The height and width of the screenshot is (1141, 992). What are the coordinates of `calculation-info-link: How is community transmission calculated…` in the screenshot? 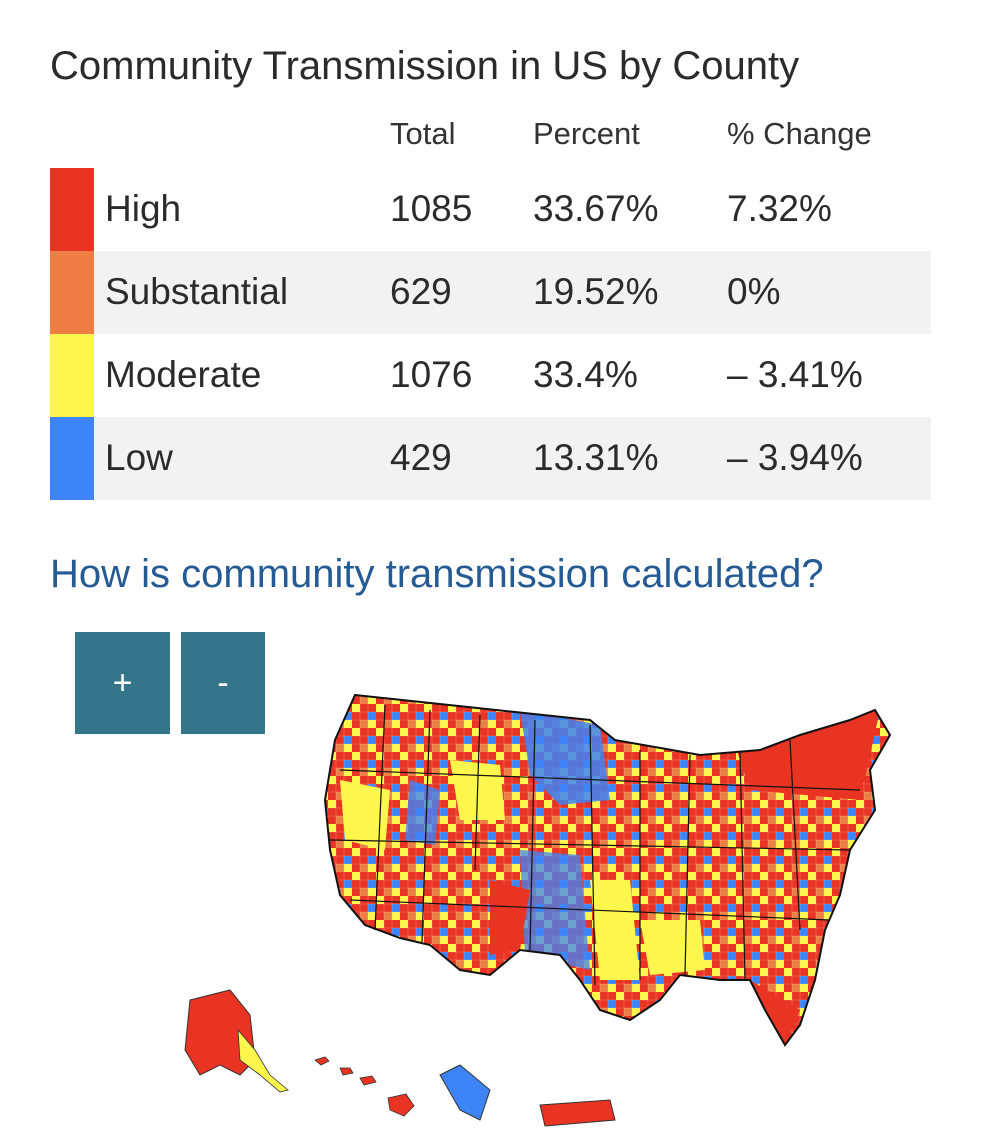 It's located at (437, 574).